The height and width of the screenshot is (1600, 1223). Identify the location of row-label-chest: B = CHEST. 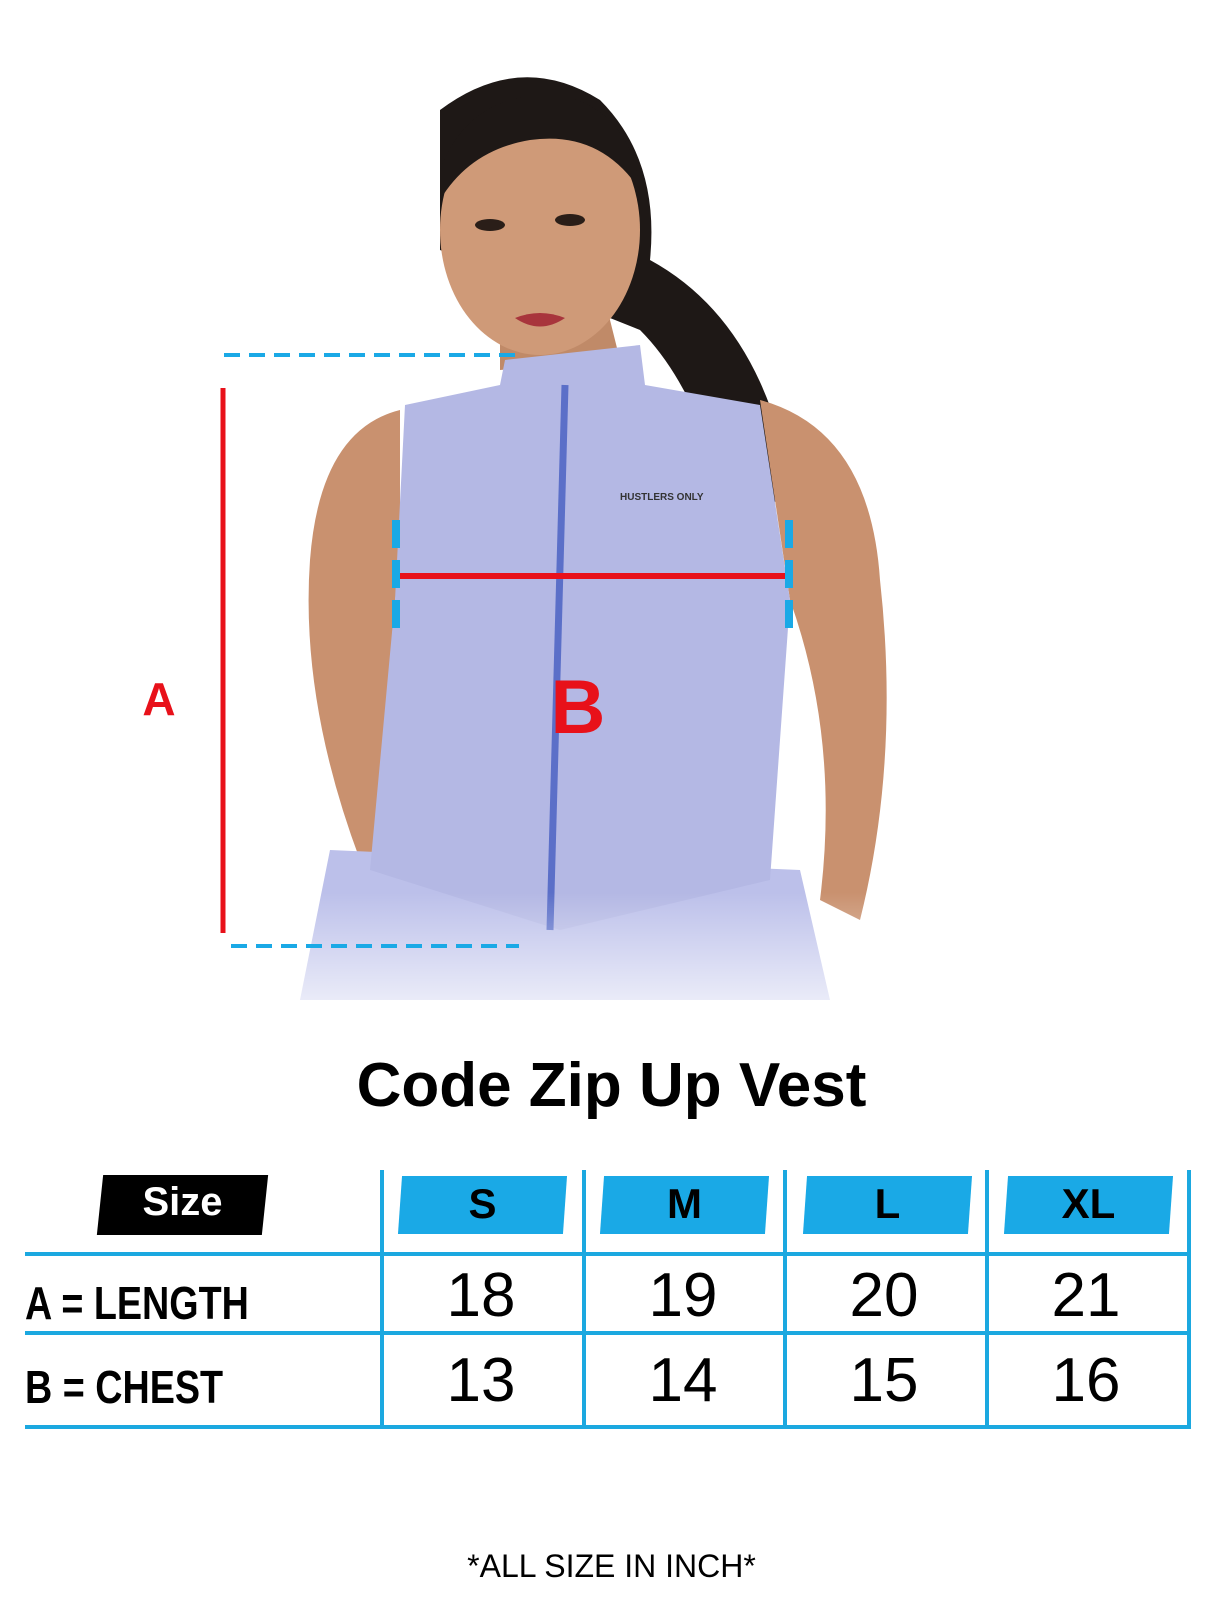
(124, 1387).